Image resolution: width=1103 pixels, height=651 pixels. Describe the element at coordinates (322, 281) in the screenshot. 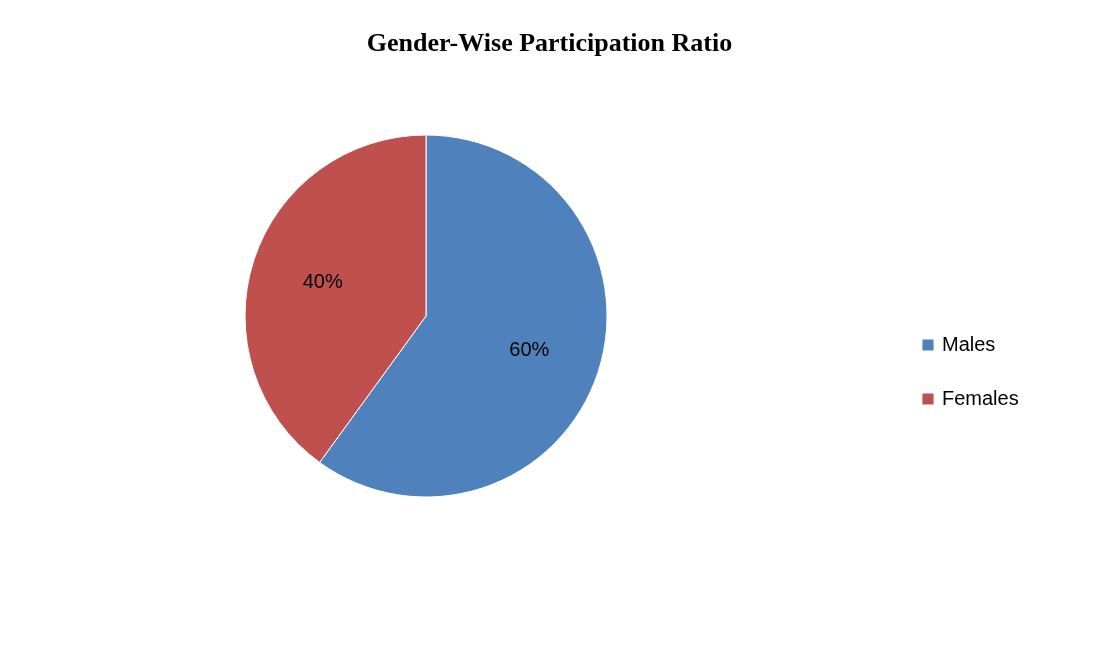

I see `data-label: 40%` at that location.